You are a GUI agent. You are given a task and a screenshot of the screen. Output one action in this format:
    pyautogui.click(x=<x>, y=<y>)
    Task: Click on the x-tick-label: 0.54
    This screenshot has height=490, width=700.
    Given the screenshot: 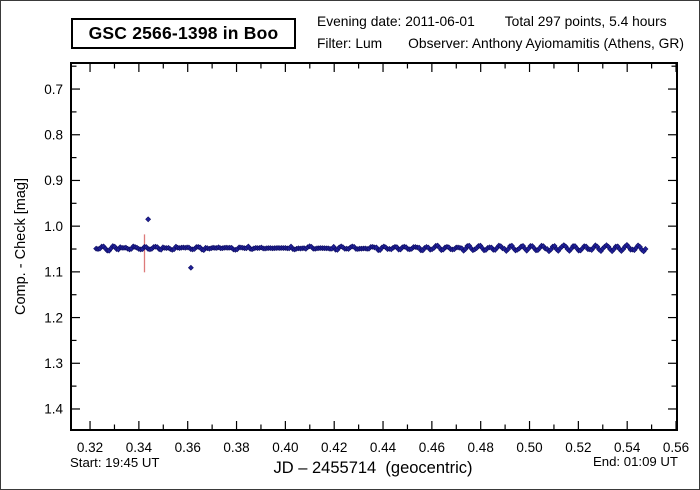 What is the action you would take?
    pyautogui.click(x=627, y=447)
    